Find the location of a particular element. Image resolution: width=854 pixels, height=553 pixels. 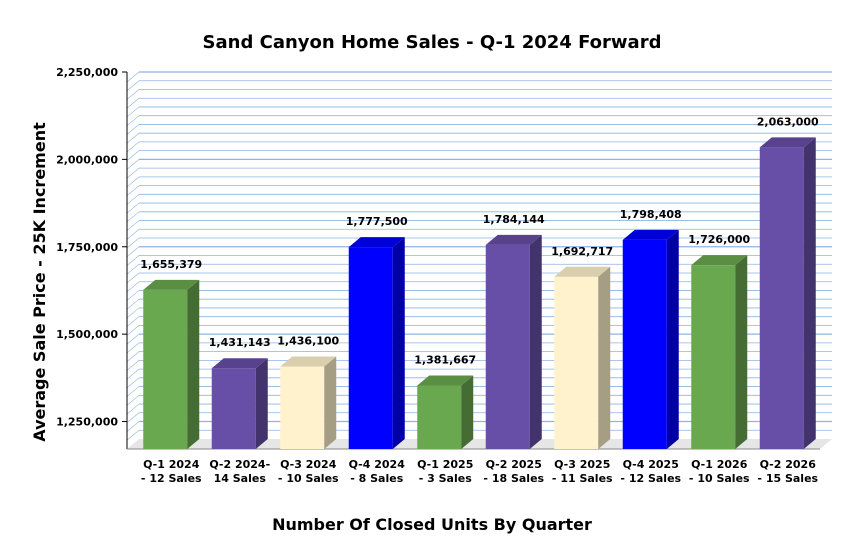

y-tick-label: 1,250,000 is located at coordinates (87, 422).